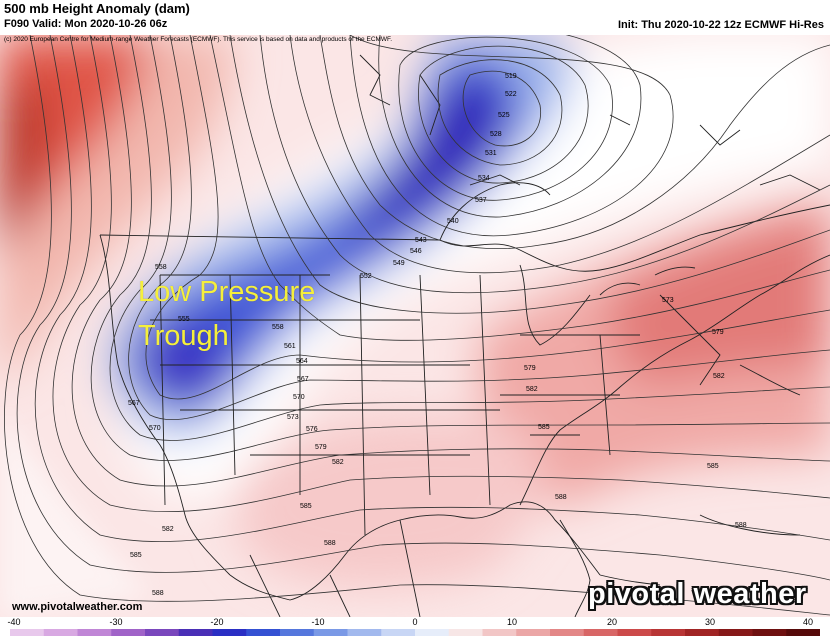 The image size is (830, 641). Describe the element at coordinates (227, 292) in the screenshot. I see `annotation-low-pressure: Low Pressure` at that location.